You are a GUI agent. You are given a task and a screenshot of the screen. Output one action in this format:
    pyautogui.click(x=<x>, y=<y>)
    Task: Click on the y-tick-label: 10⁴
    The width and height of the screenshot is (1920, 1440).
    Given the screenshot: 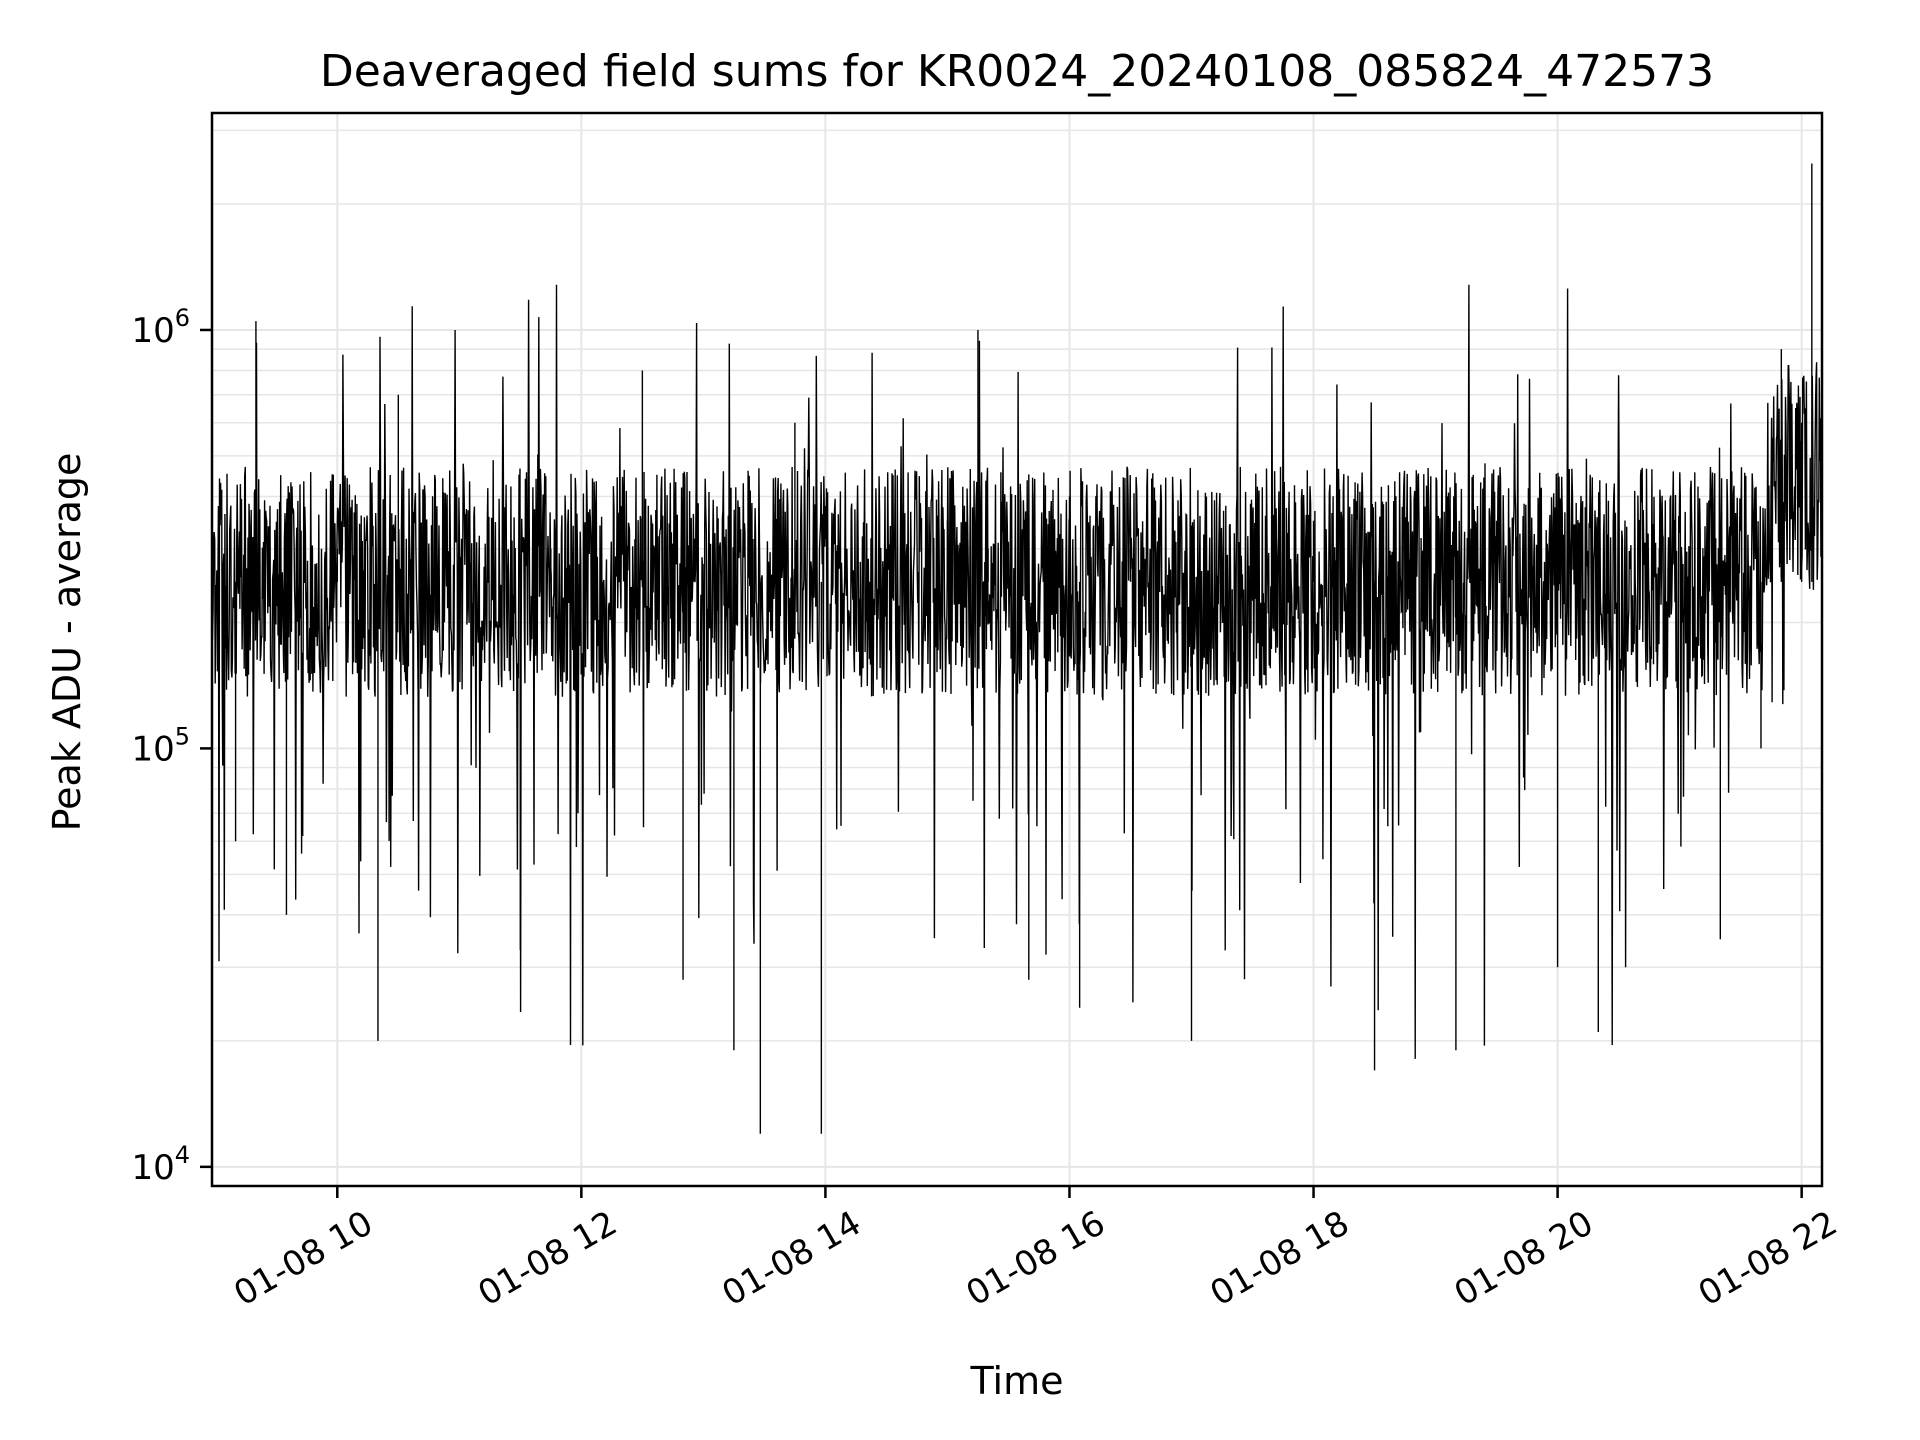 What is the action you would take?
    pyautogui.click(x=160, y=1164)
    